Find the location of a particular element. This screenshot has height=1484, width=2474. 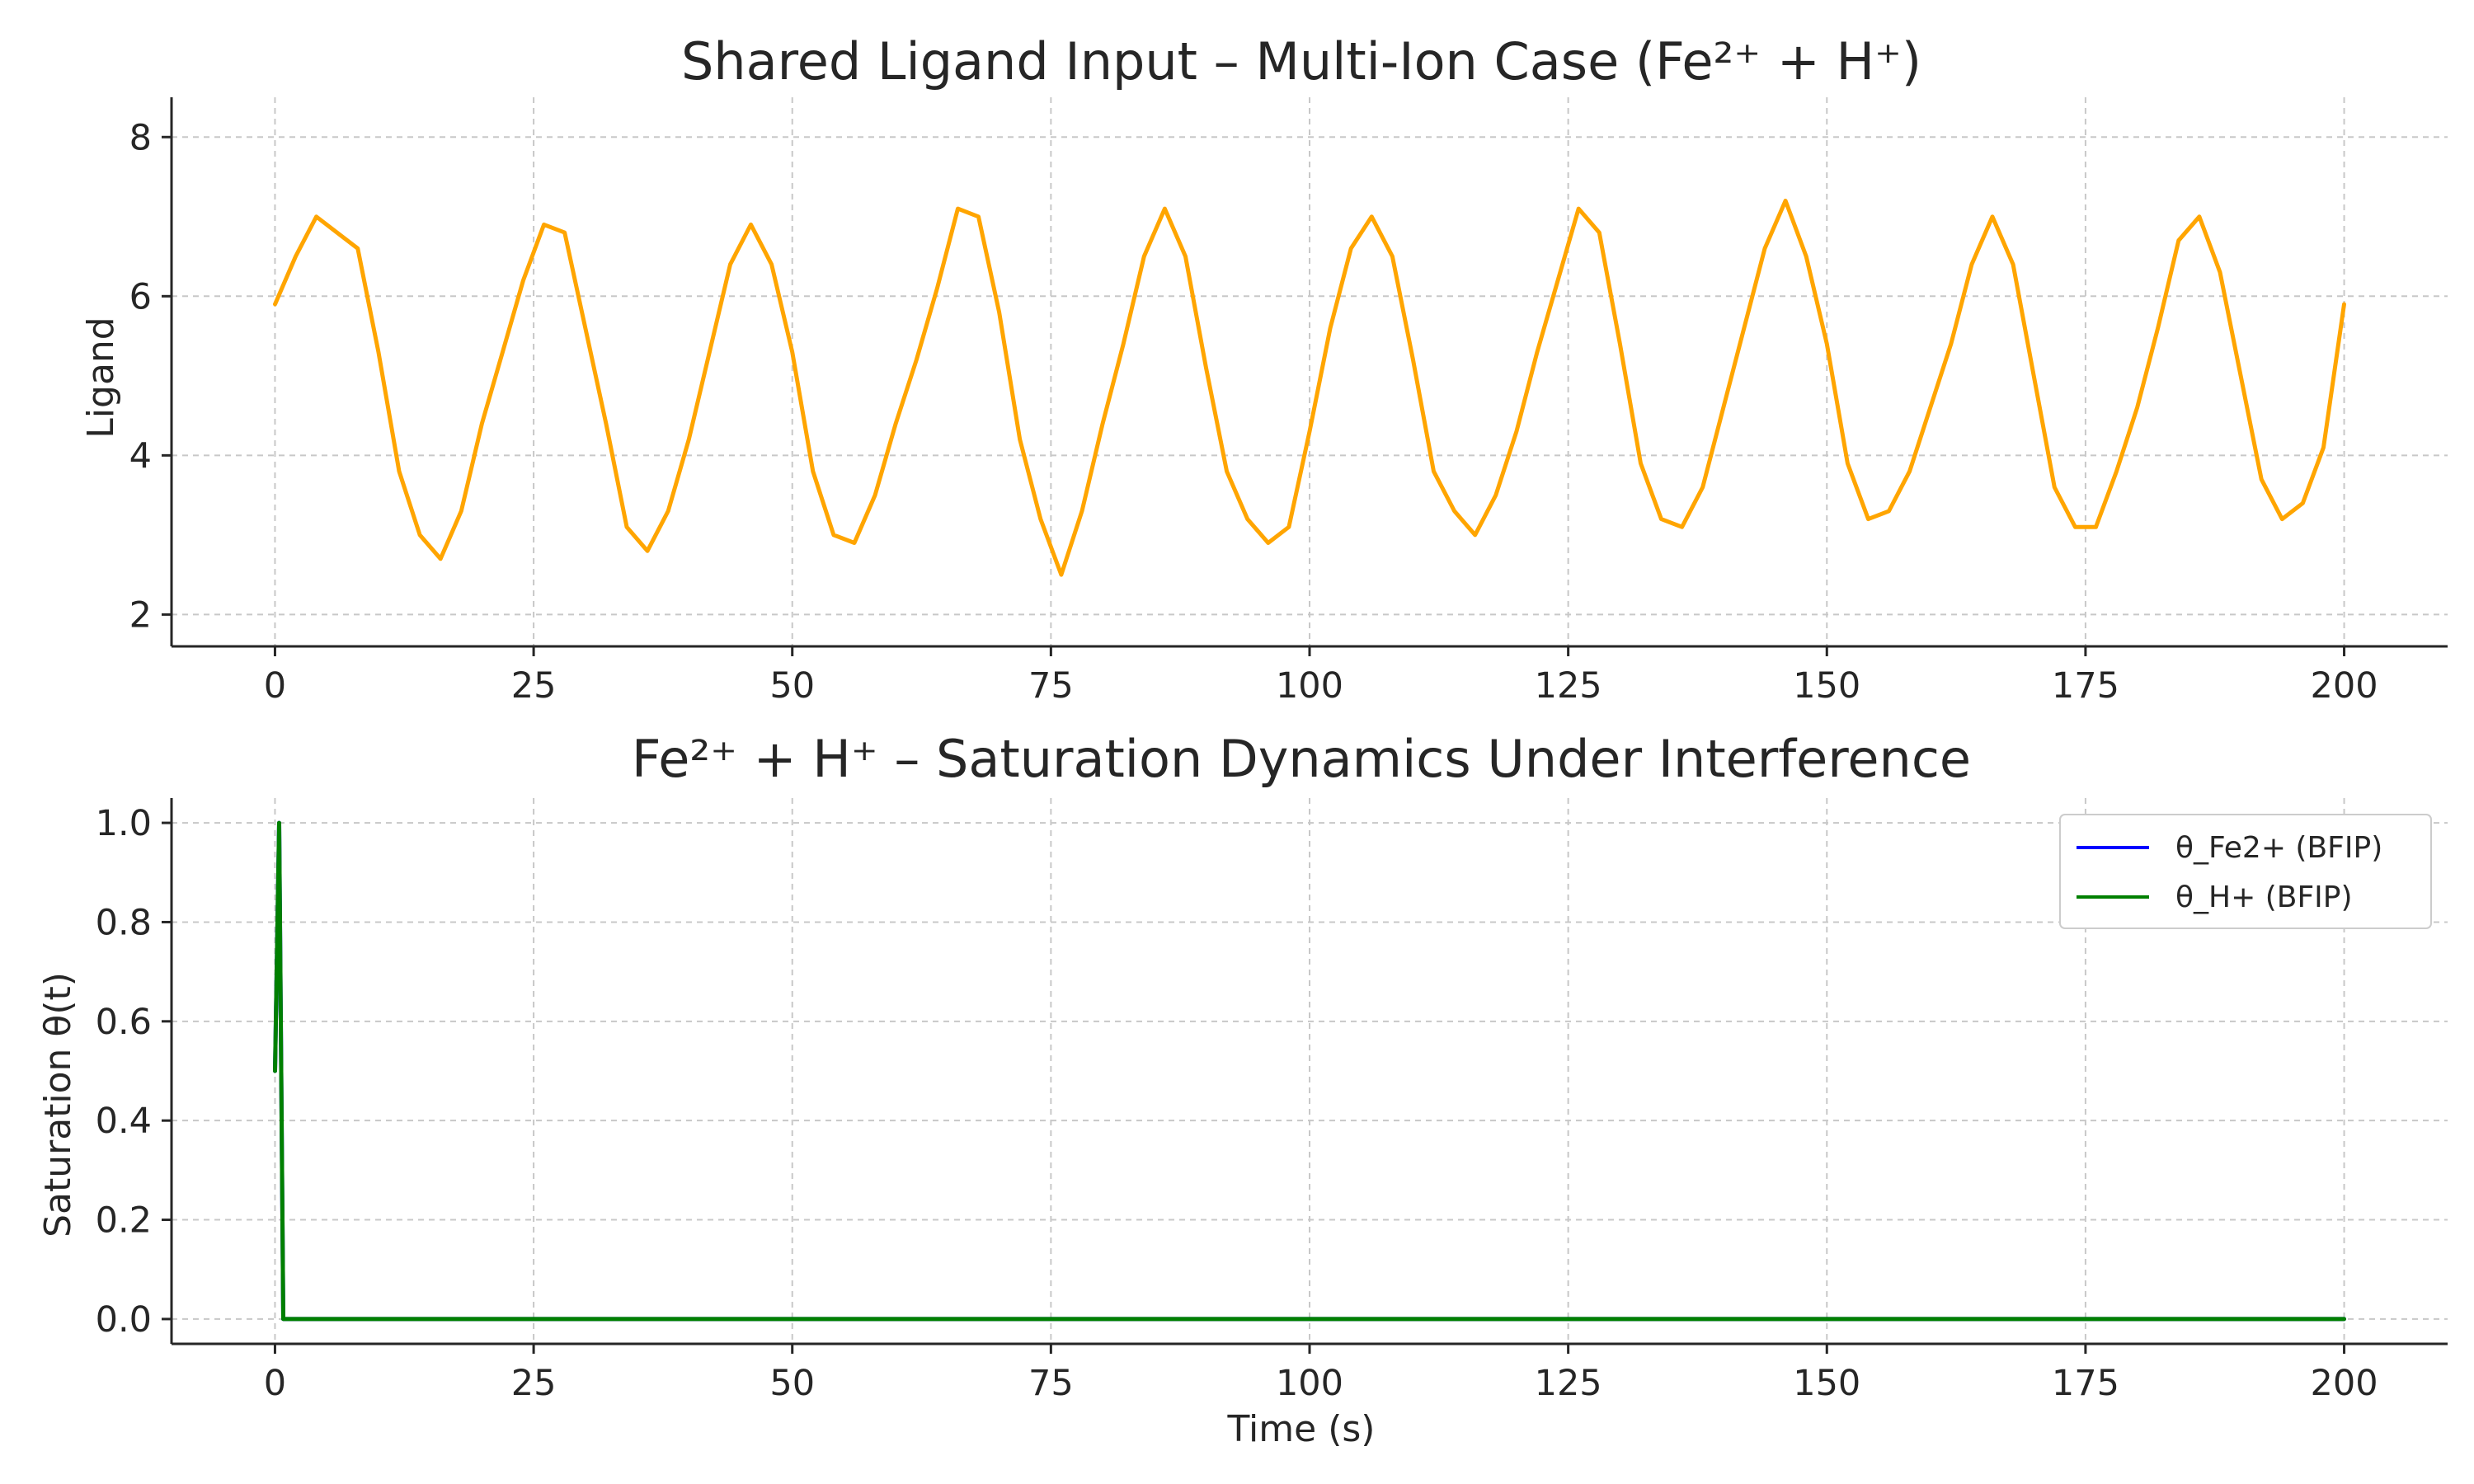

saturation-y-axis-label: Saturation θ(t) is located at coordinates (58, 1104).